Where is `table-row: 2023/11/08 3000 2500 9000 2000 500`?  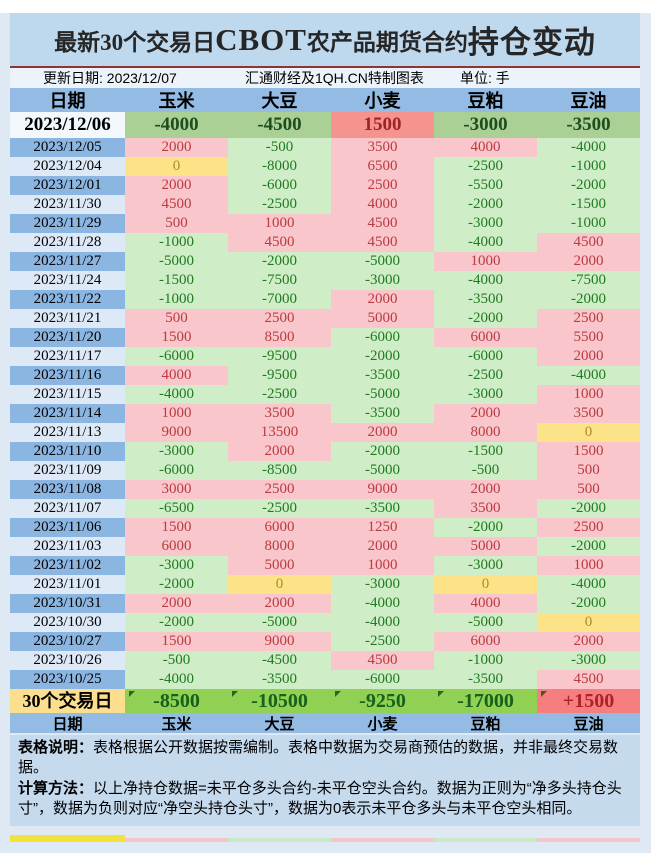
table-row: 2023/11/08 3000 2500 9000 2000 500 is located at coordinates (325, 489).